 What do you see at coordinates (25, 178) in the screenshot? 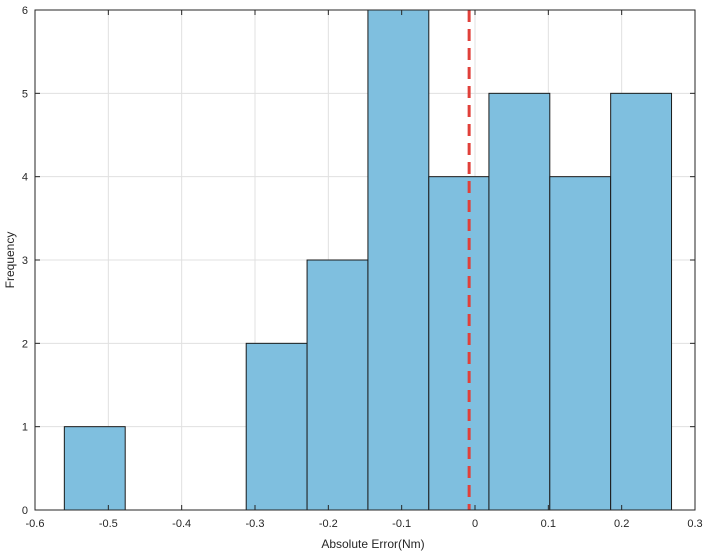
I see `y-tick-label: 4` at bounding box center [25, 178].